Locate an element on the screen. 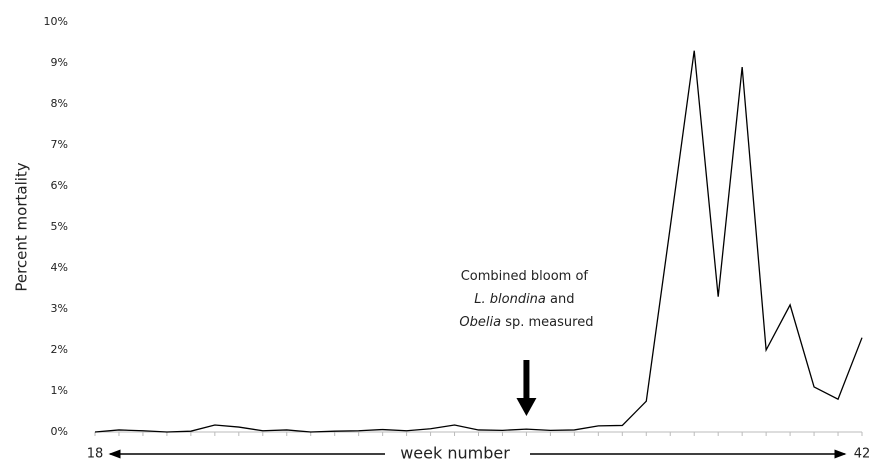  y-axis-label: Percent mortality is located at coordinates (22, 226).